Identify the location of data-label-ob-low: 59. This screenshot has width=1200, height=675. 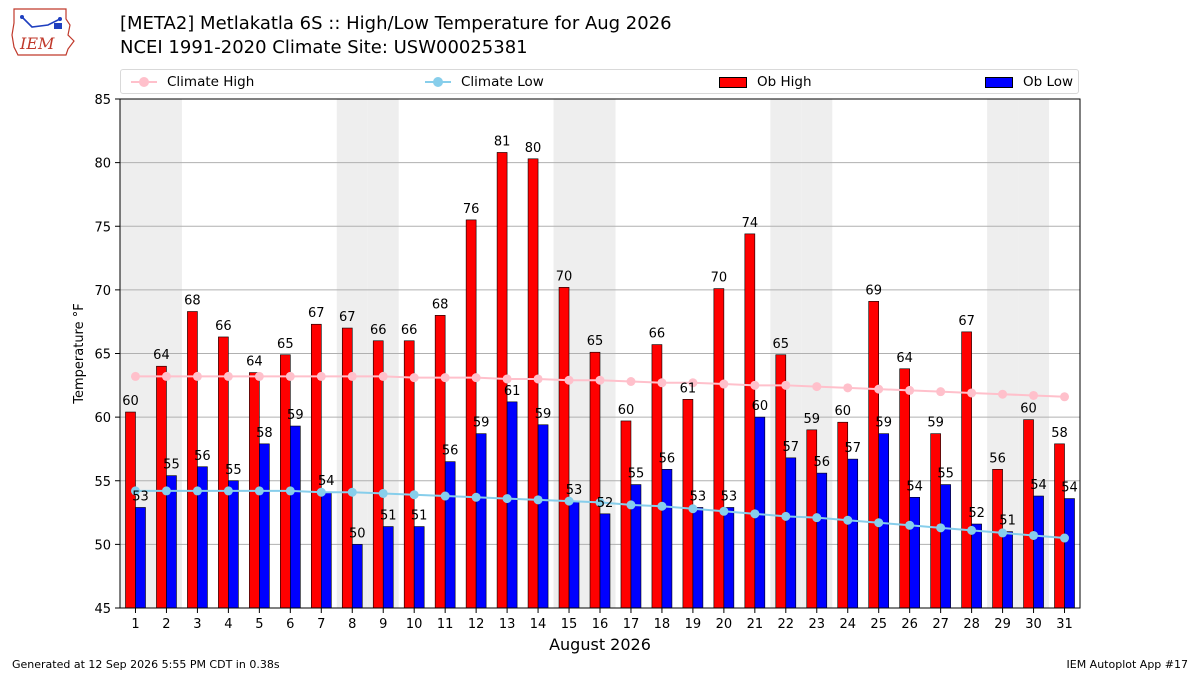
(295, 415).